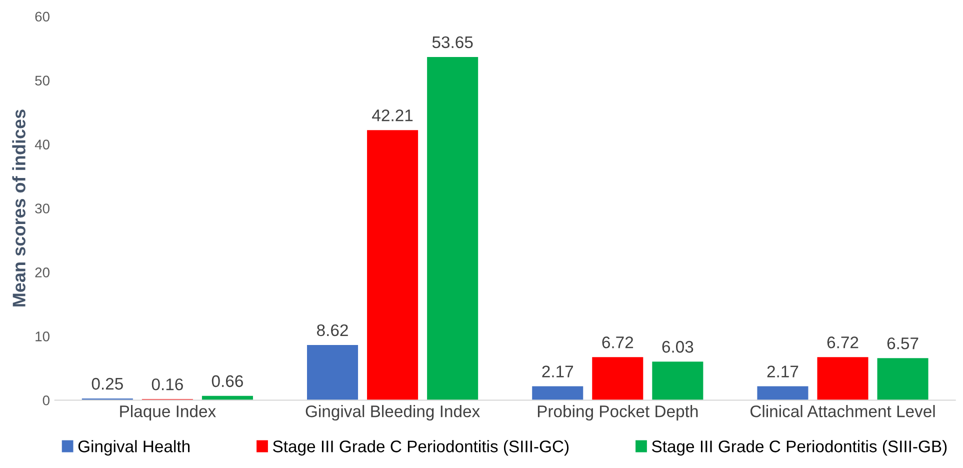  What do you see at coordinates (42, 145) in the screenshot?
I see `y-tick-label: 40` at bounding box center [42, 145].